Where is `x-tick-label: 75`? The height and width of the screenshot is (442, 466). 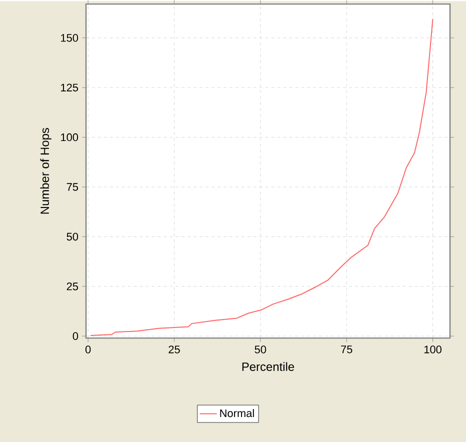 x-tick-label: 75 is located at coordinates (346, 350).